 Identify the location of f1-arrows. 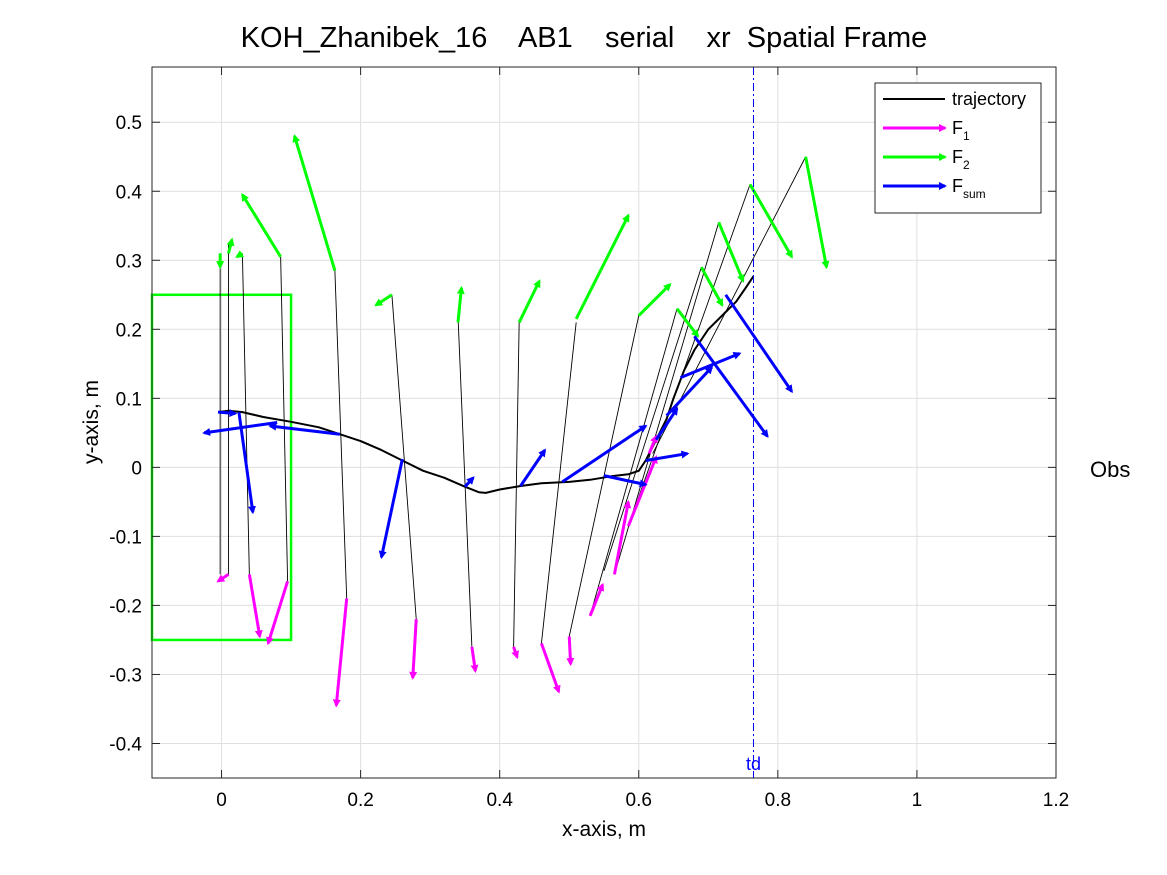
(437, 571).